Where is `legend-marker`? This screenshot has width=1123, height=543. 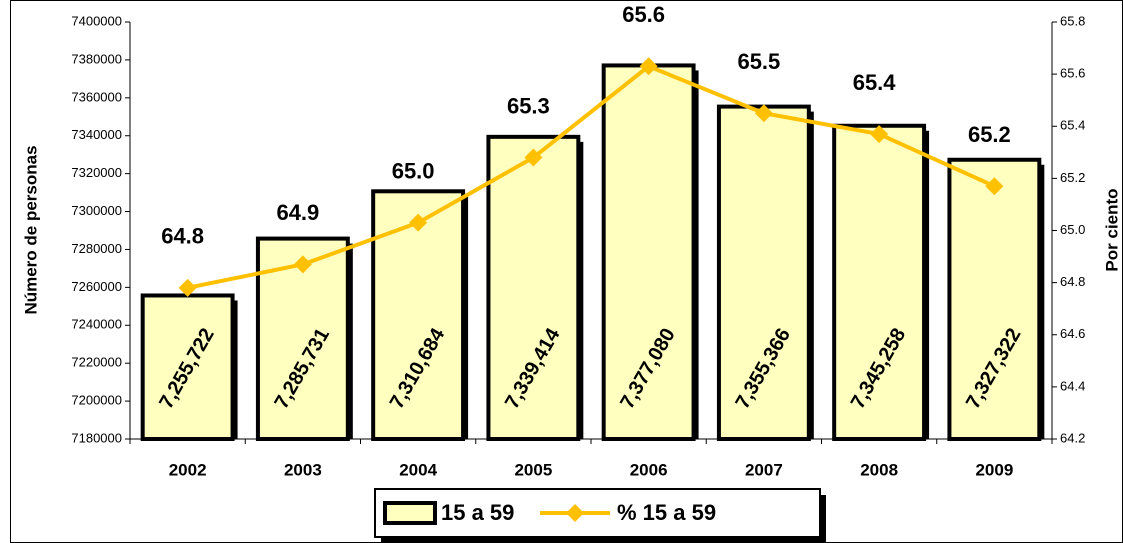 legend-marker is located at coordinates (575, 513).